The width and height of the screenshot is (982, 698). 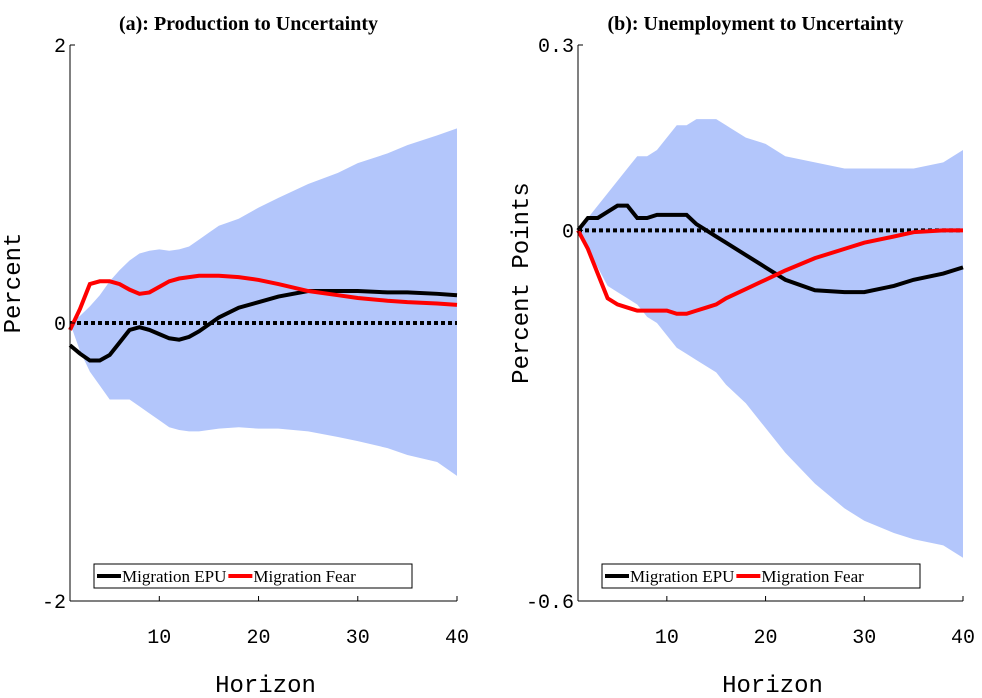 What do you see at coordinates (556, 47) in the screenshot?
I see `y-tick-label: 0.3` at bounding box center [556, 47].